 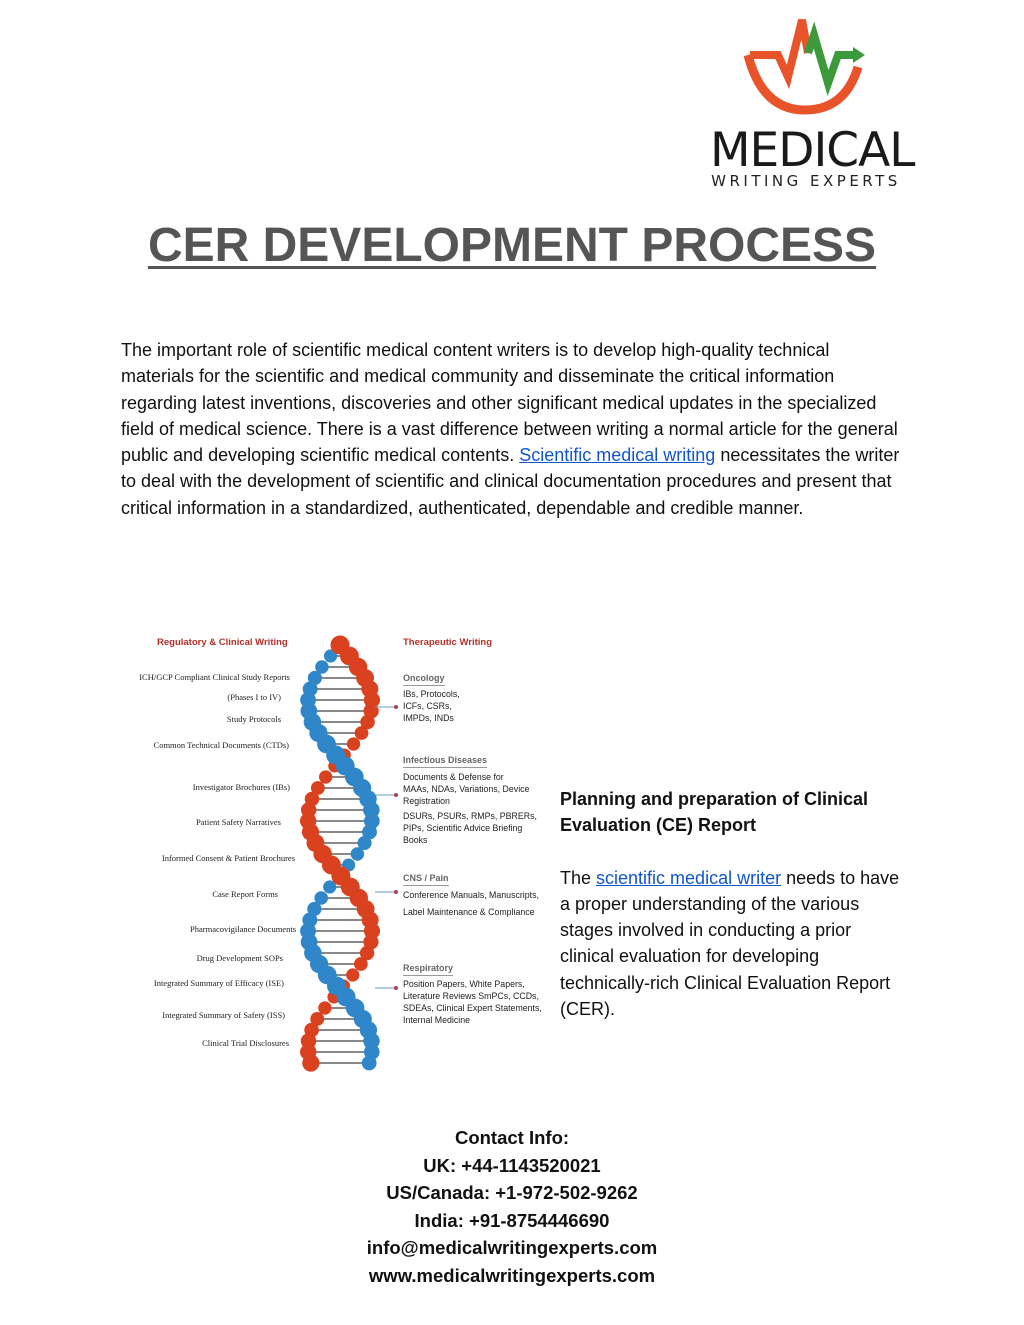 What do you see at coordinates (228, 858) in the screenshot?
I see `left-item: Informed Consent & Patient Brochures` at bounding box center [228, 858].